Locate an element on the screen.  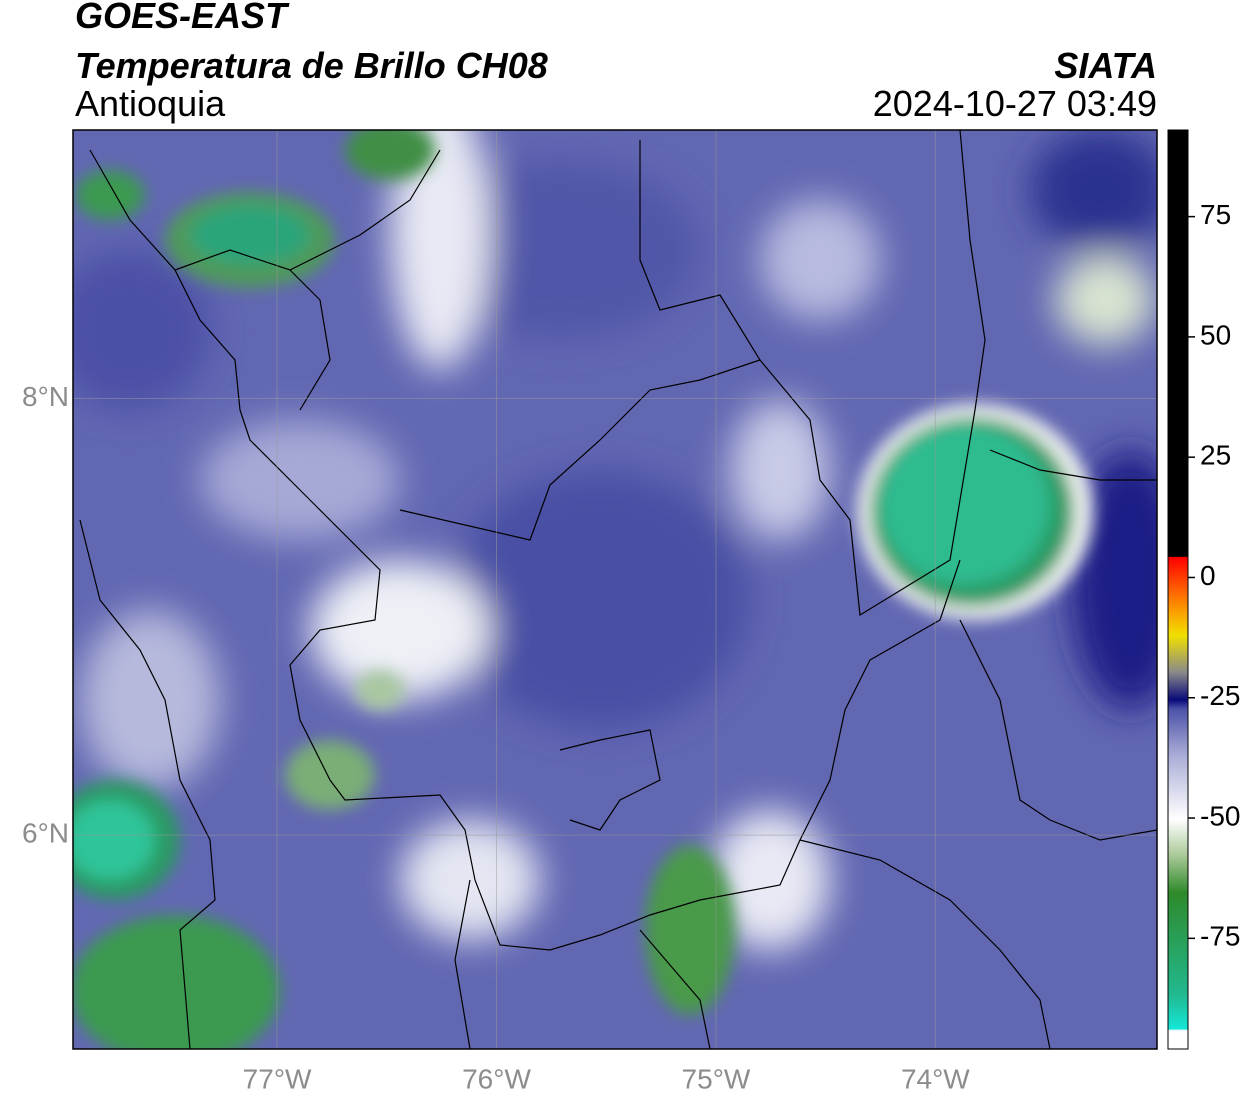
colorbar-tick-label: 75 is located at coordinates (1215, 214).